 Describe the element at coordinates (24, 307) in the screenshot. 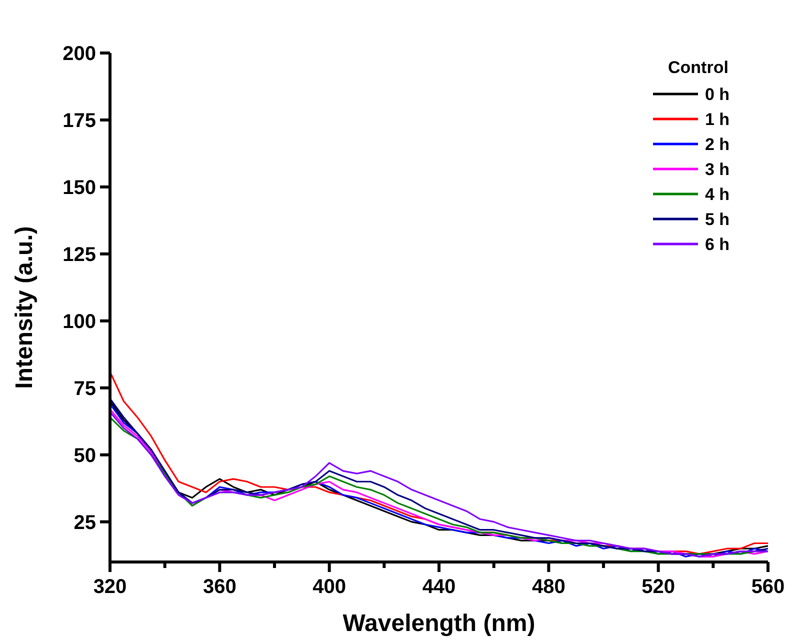

I see `y-axis-title: Intensity (a.u.)` at that location.